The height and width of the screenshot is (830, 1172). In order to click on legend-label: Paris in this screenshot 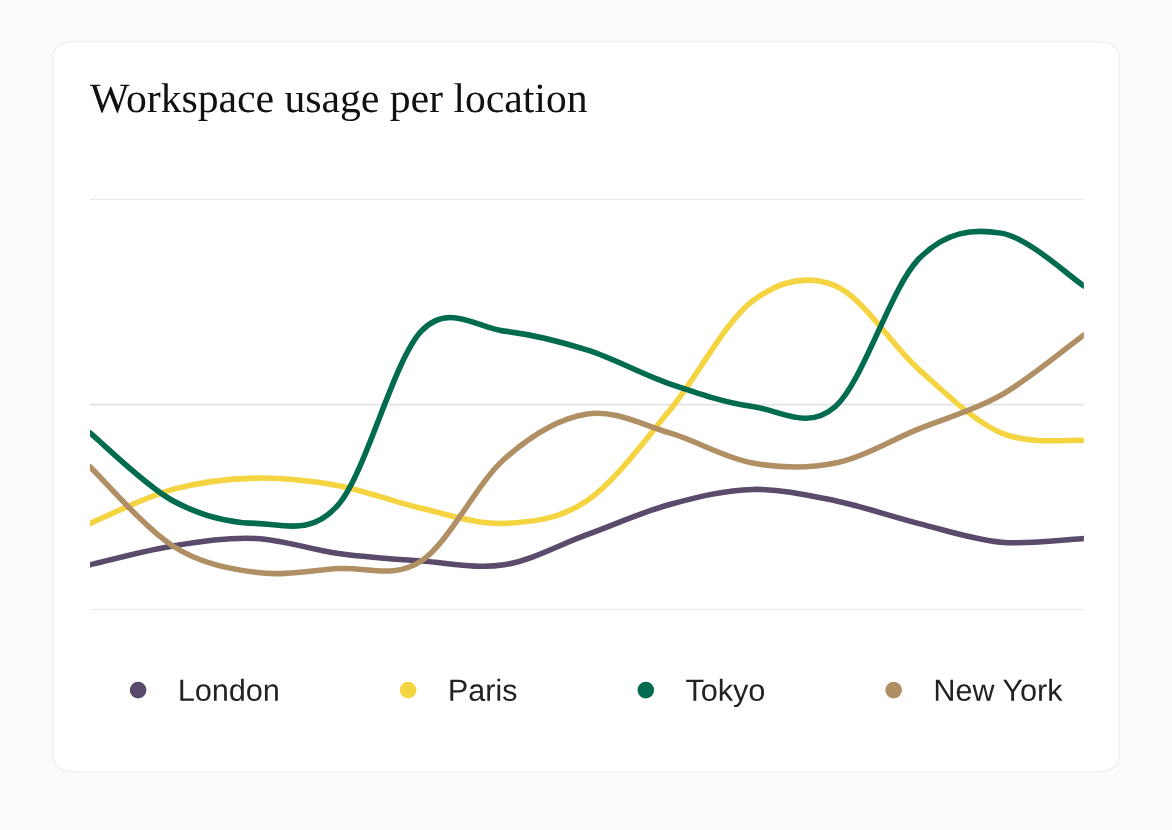, I will do `click(483, 690)`.